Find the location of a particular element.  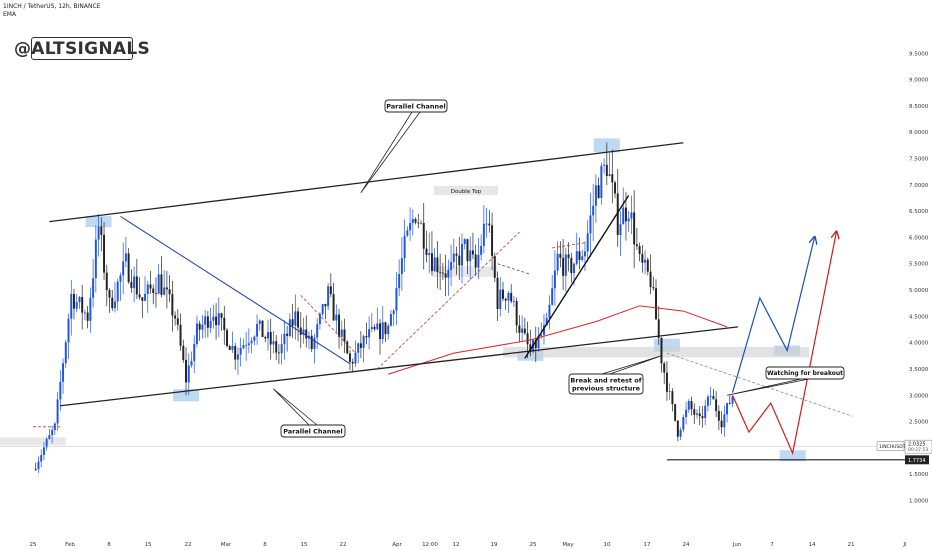

dashed-rising-wedge-red is located at coordinates (448, 300).